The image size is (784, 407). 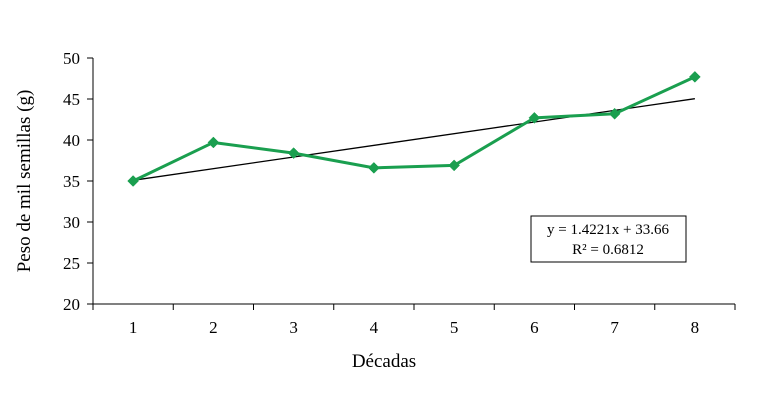 I want to click on y-axis-title: Peso de mil semillas (g), so click(x=24, y=181).